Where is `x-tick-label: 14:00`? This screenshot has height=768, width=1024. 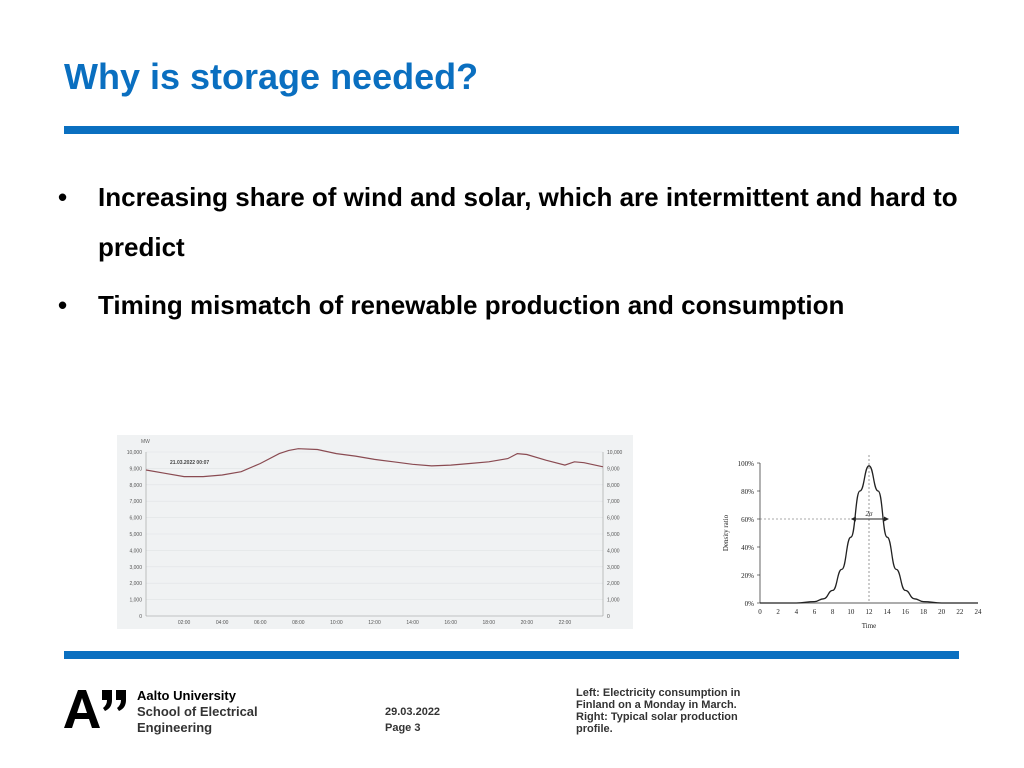 x-tick-label: 14:00 is located at coordinates (412, 623).